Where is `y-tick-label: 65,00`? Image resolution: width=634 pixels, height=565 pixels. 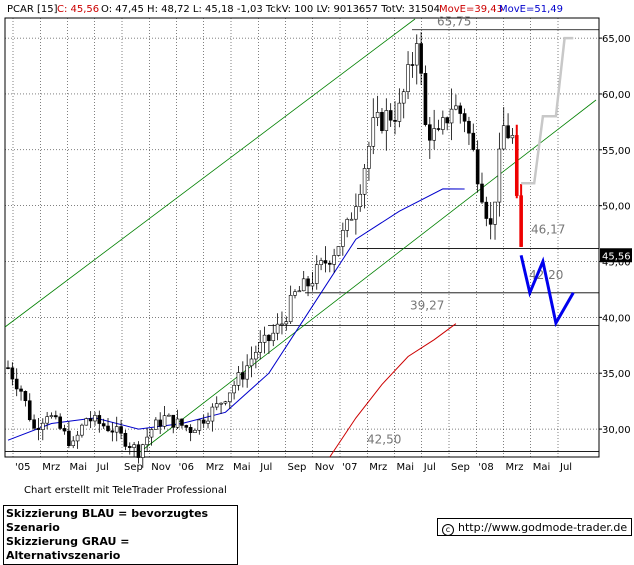 y-tick-label: 65,00 is located at coordinates (616, 39).